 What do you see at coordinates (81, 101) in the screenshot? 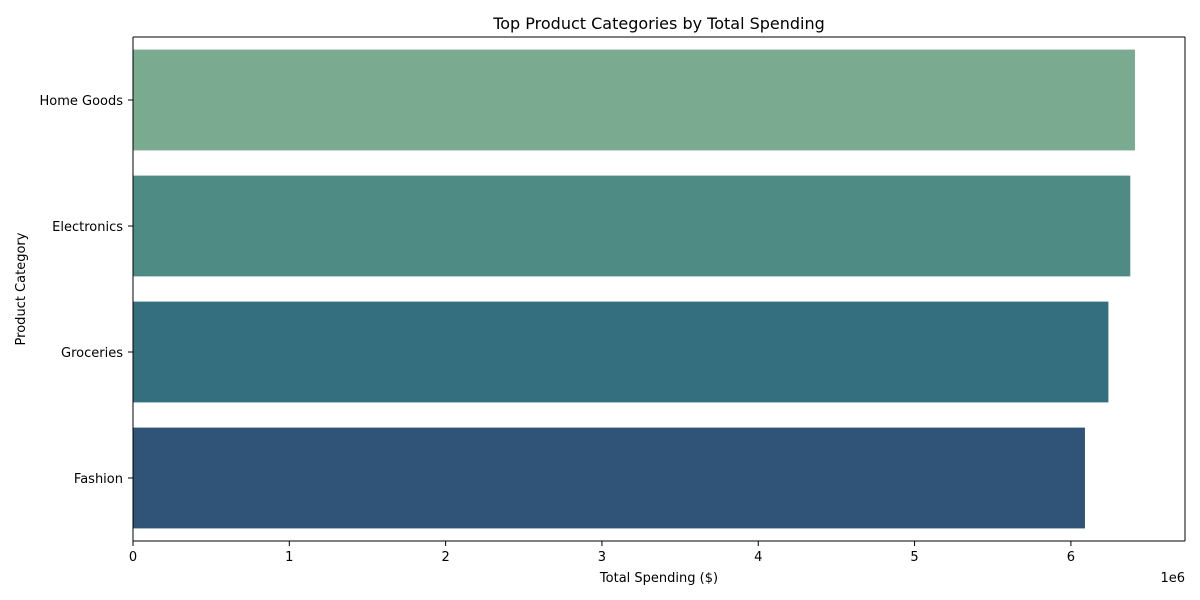
I see `y-tick-label: Home Goods` at bounding box center [81, 101].